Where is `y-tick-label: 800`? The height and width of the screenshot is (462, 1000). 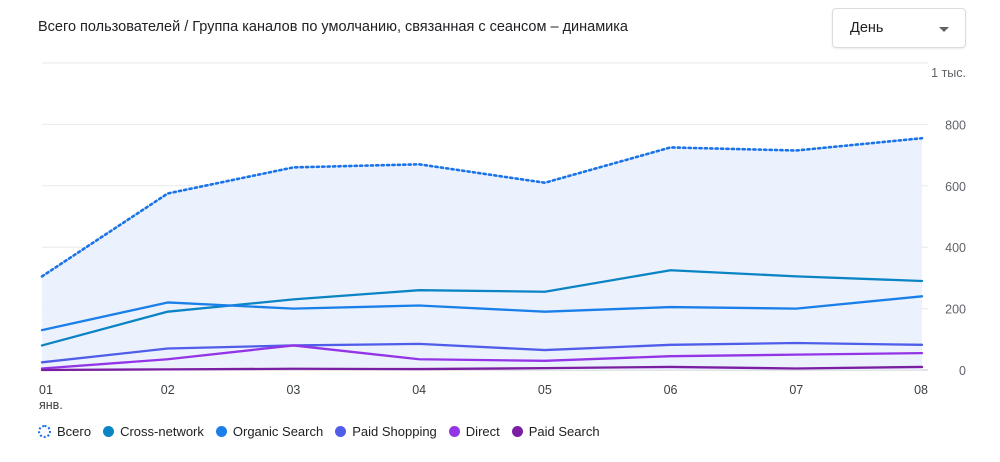
y-tick-label: 800 is located at coordinates (955, 125).